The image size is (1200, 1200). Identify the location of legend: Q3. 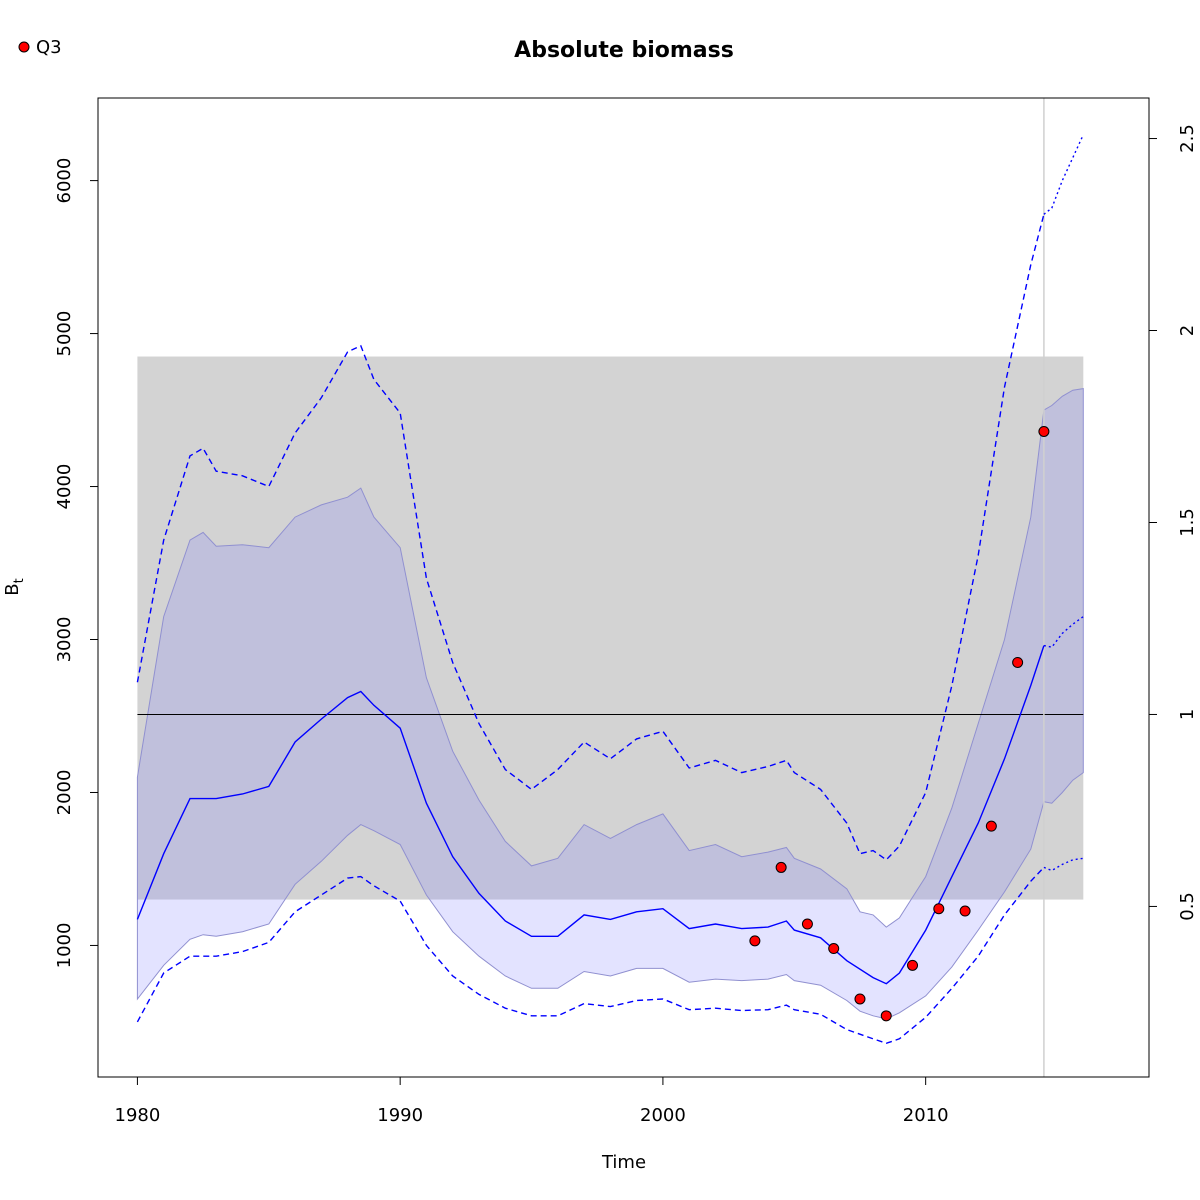
(40, 47).